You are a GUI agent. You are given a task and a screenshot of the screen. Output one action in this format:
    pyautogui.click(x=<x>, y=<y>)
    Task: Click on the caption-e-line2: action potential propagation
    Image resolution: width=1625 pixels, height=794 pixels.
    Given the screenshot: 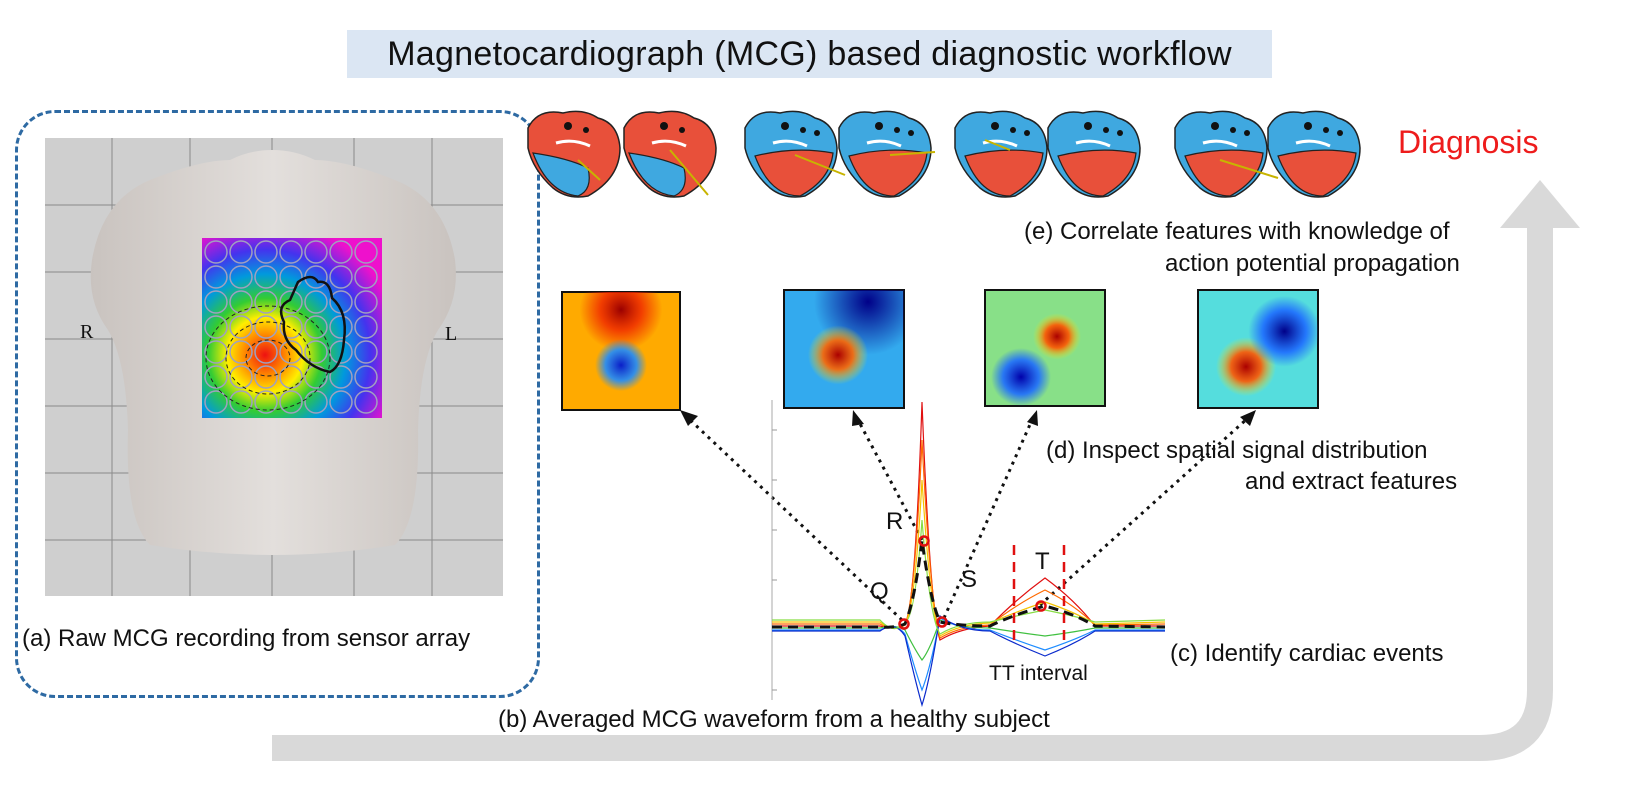 What is the action you would take?
    pyautogui.click(x=1312, y=263)
    